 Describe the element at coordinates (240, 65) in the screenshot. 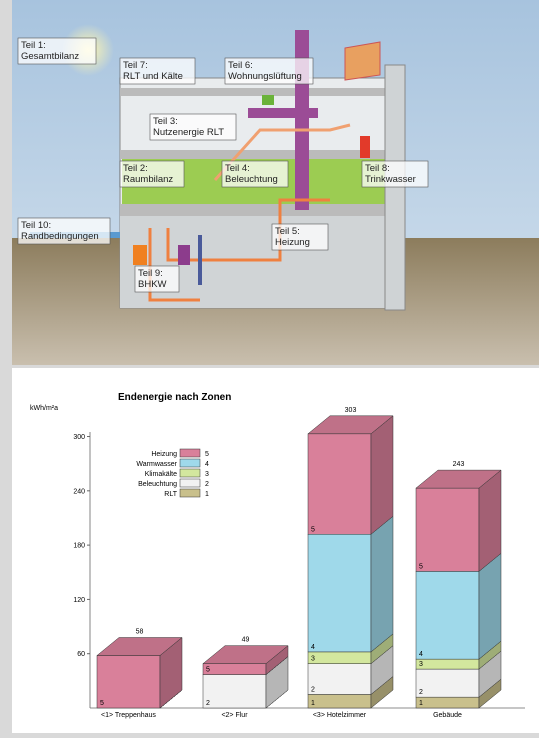

I see `label-title: Teil 6:` at that location.